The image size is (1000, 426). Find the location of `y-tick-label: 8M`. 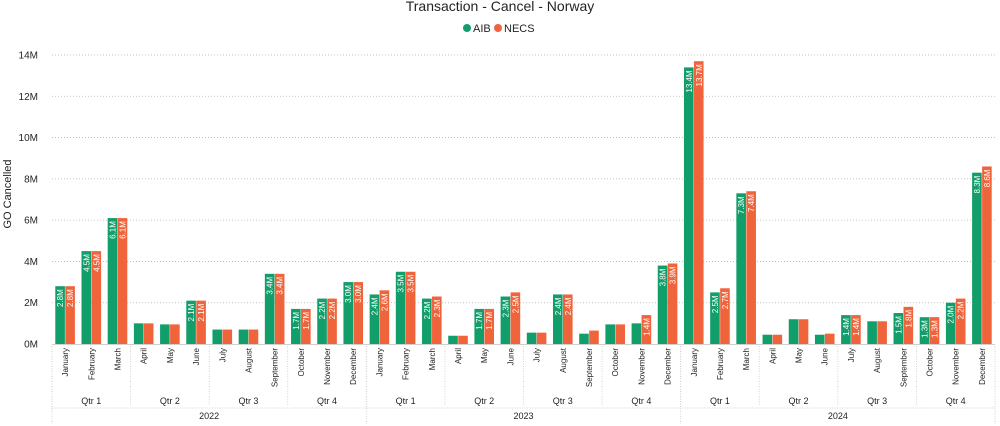

y-tick-label: 8M is located at coordinates (31, 179).